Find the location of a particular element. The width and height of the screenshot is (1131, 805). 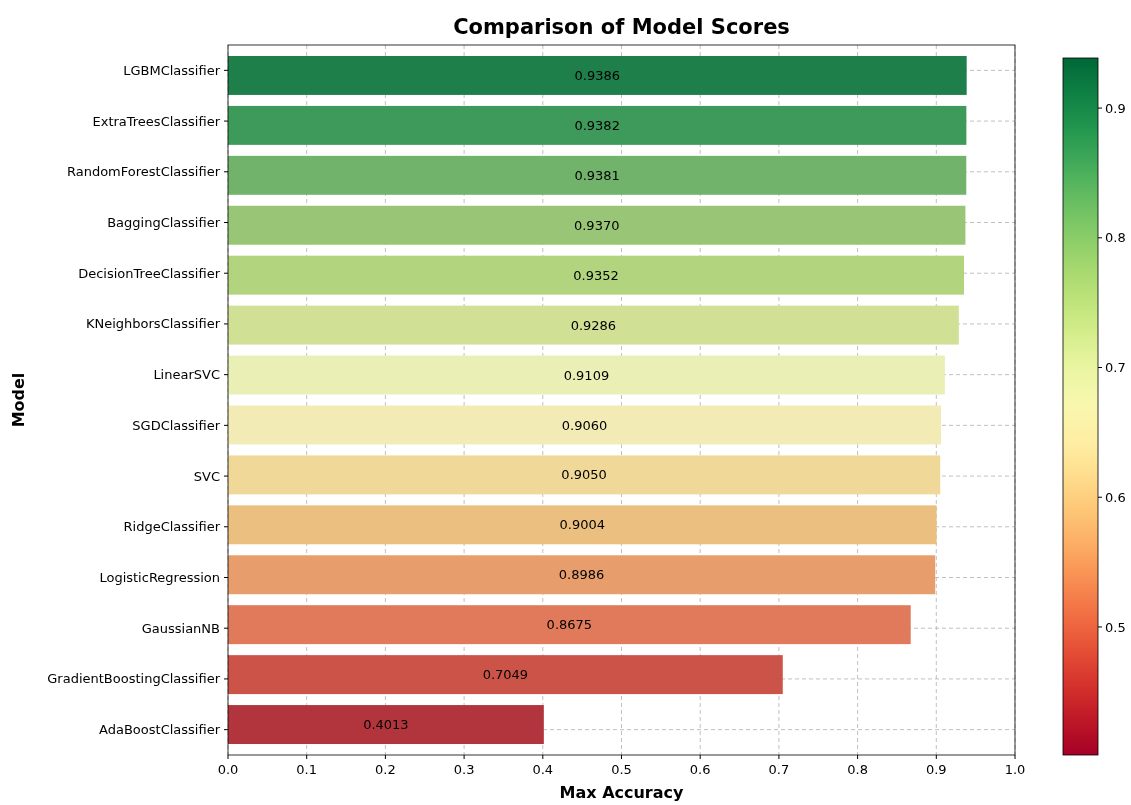

x-tick-label: 0.5 is located at coordinates (621, 769).